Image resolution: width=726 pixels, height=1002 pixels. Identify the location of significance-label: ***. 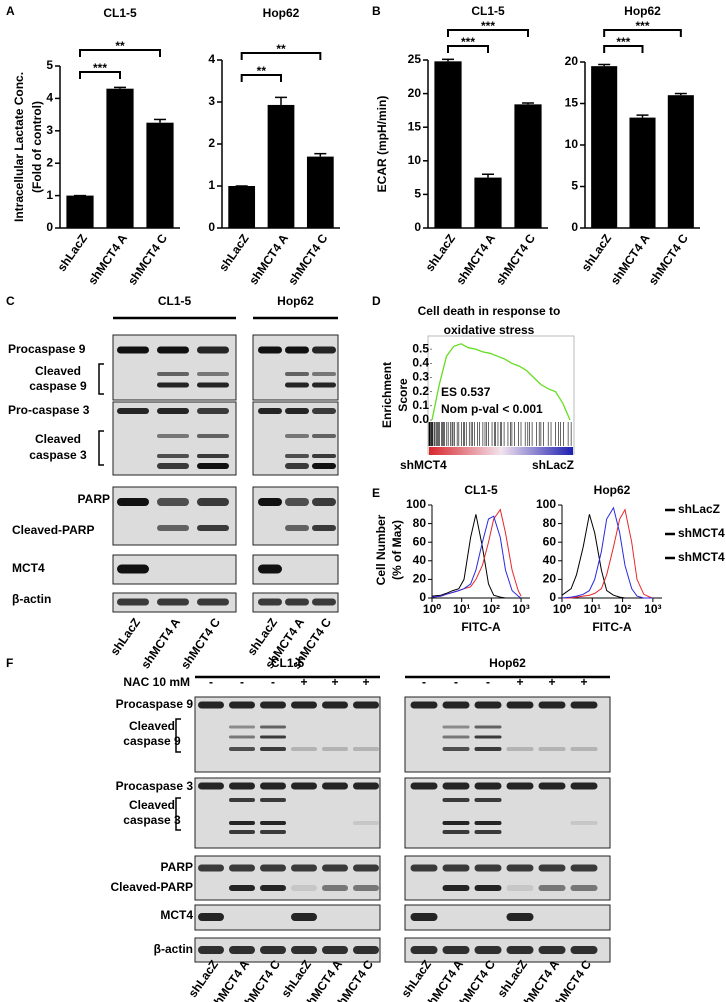
(642, 26).